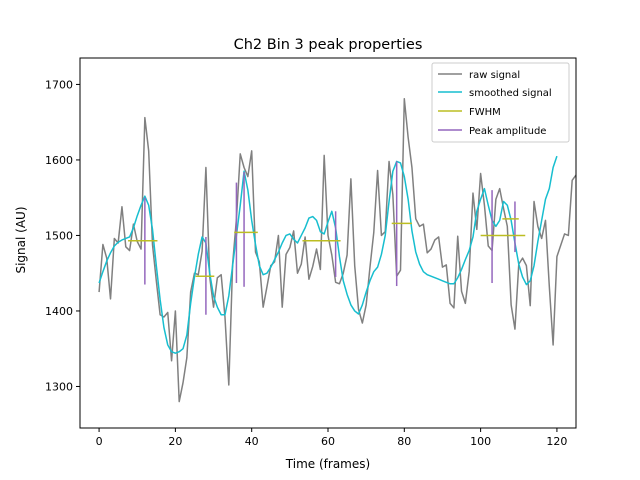 The image size is (640, 480). Describe the element at coordinates (21, 239) in the screenshot. I see `y-axis-label: Signal (AU)` at that location.